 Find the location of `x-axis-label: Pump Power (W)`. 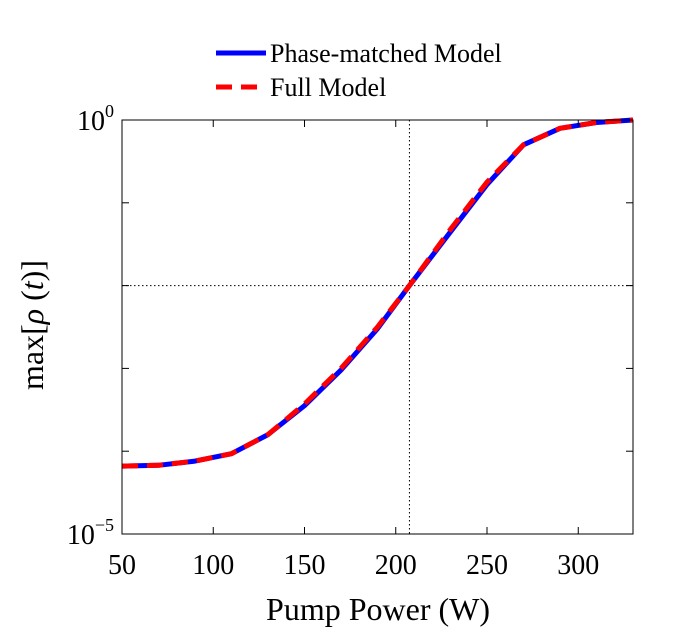

x-axis-label: Pump Power (W) is located at coordinates (378, 609).